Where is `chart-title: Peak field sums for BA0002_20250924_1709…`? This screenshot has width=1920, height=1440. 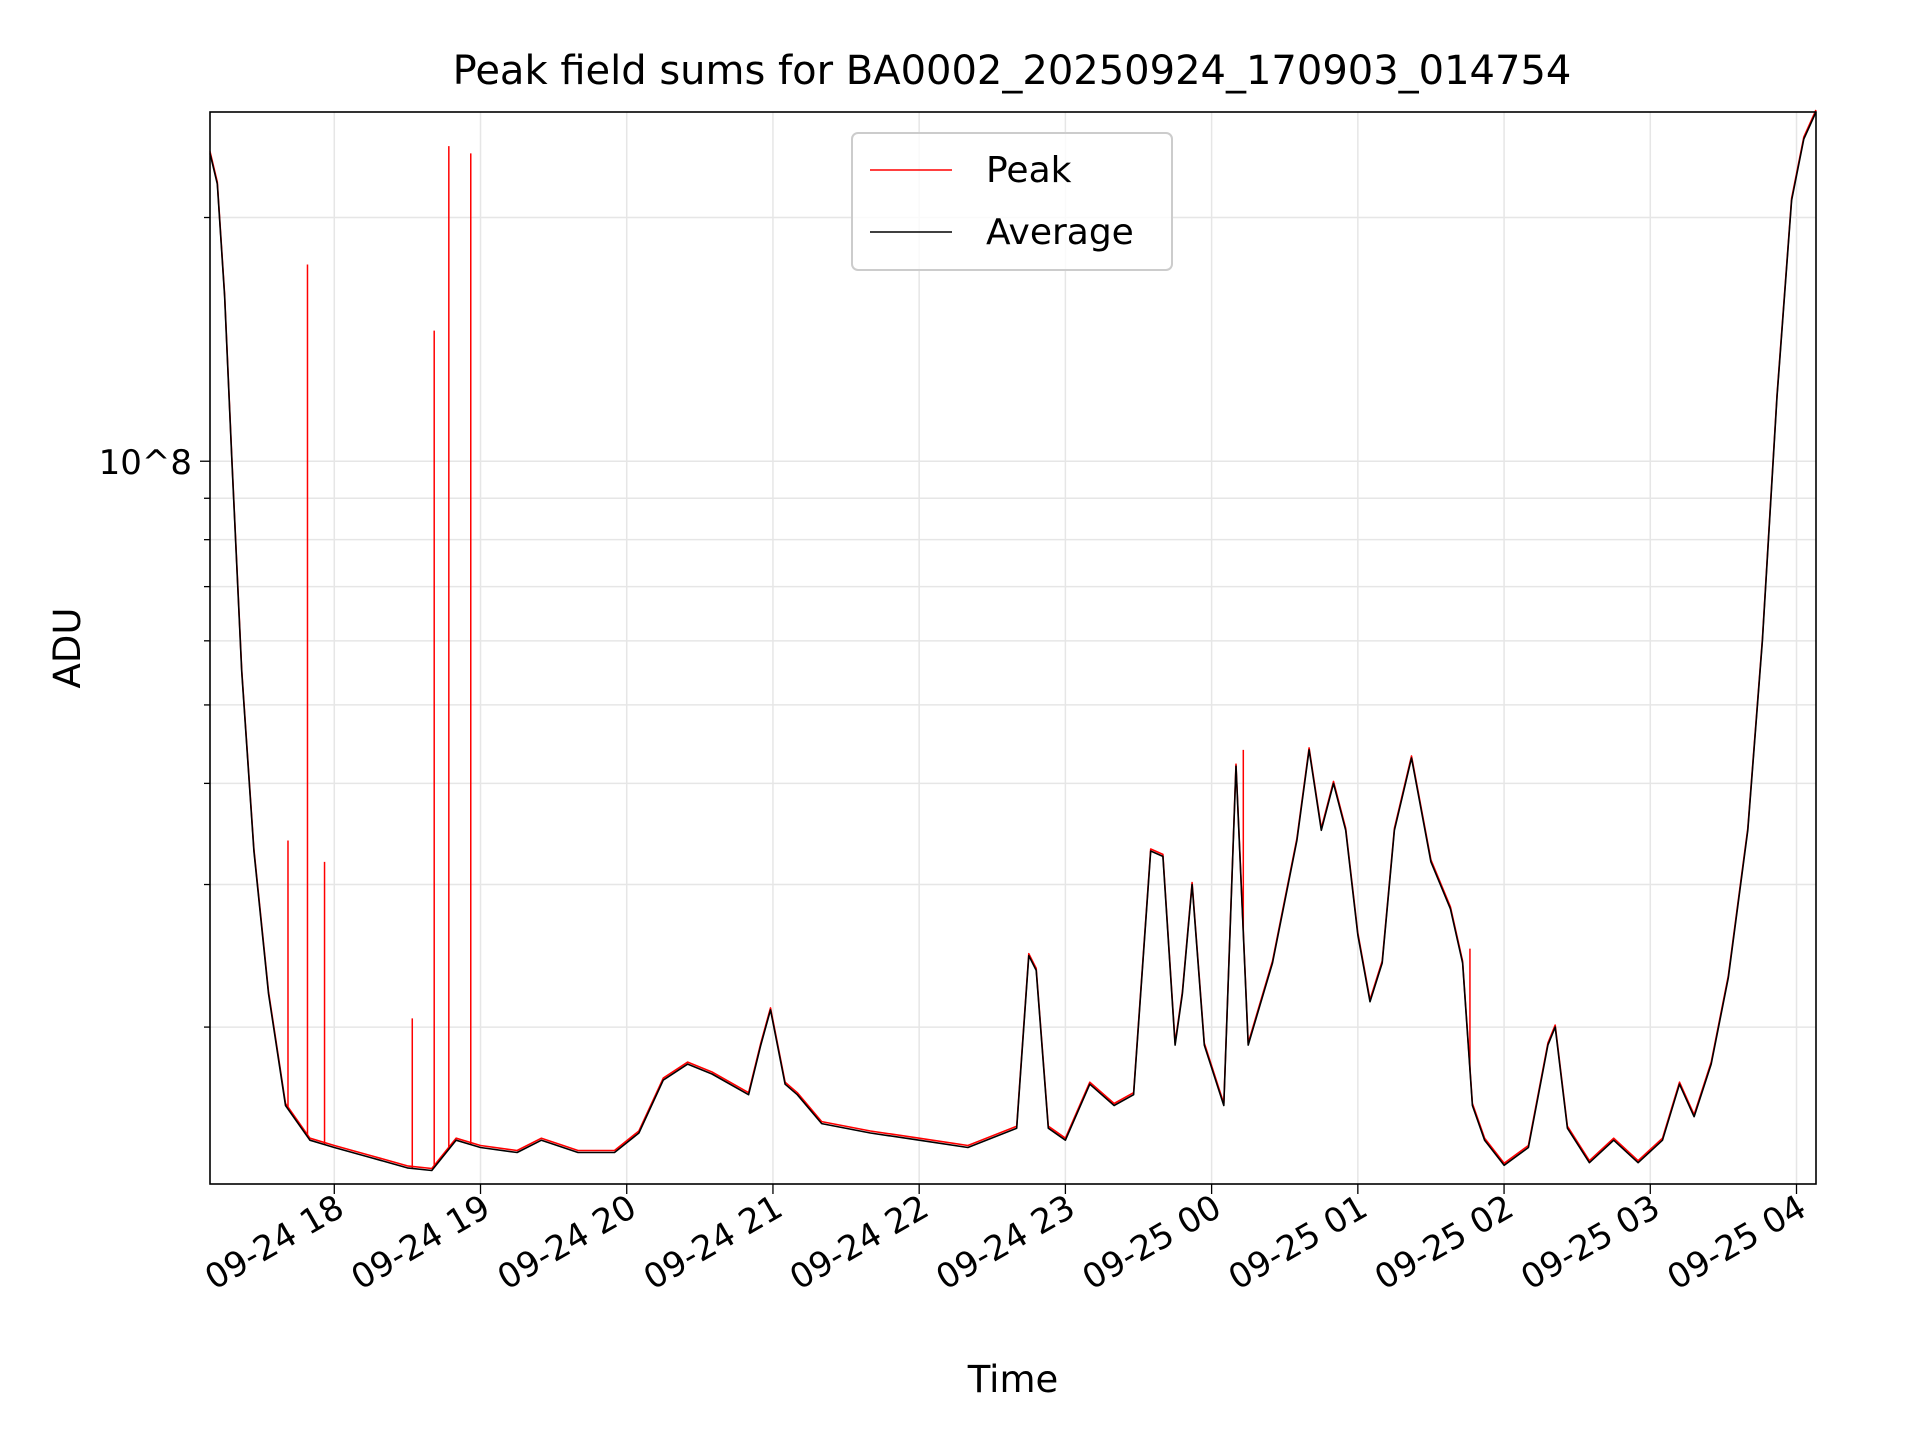 chart-title: Peak field sums for BA0002_20250924_1709… is located at coordinates (1012, 71).